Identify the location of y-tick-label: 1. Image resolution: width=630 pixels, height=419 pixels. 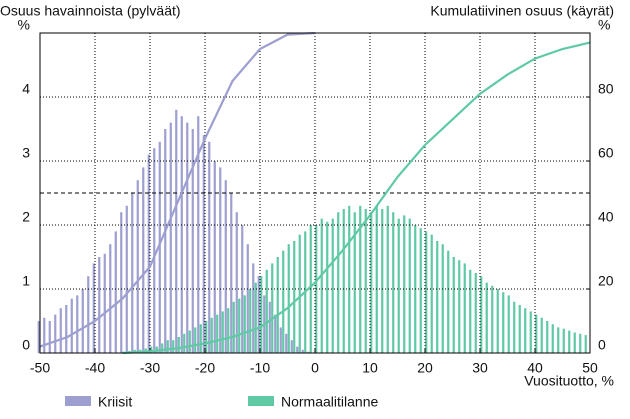
(26, 281).